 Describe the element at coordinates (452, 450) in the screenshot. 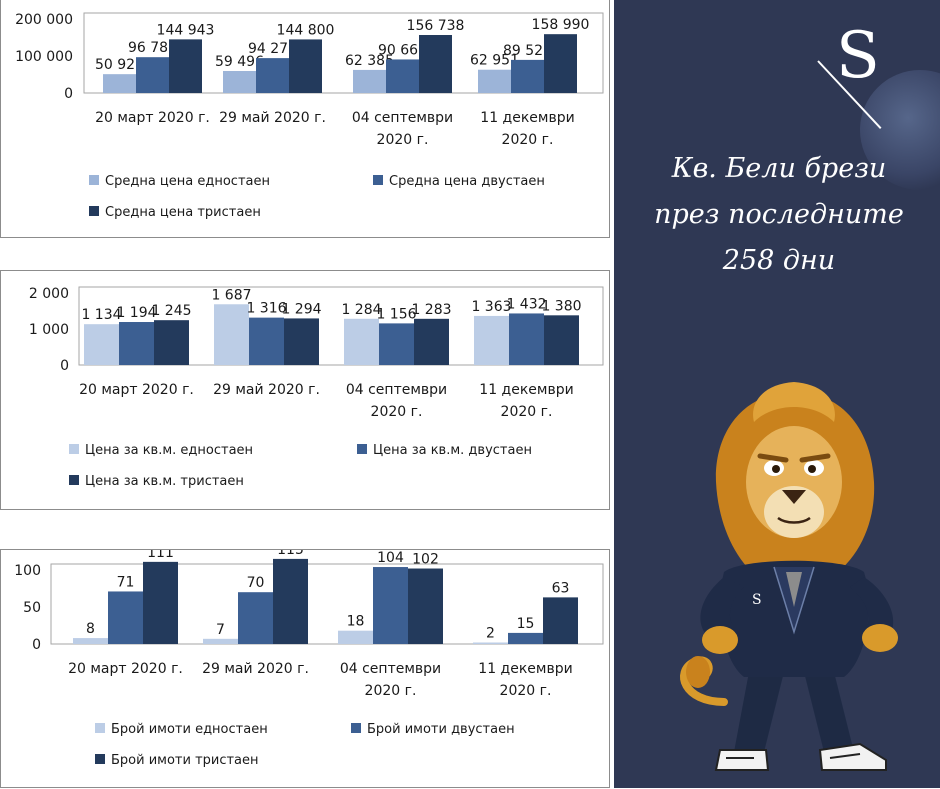

I see `legend-label: Цена за кв.м. двустаен` at that location.